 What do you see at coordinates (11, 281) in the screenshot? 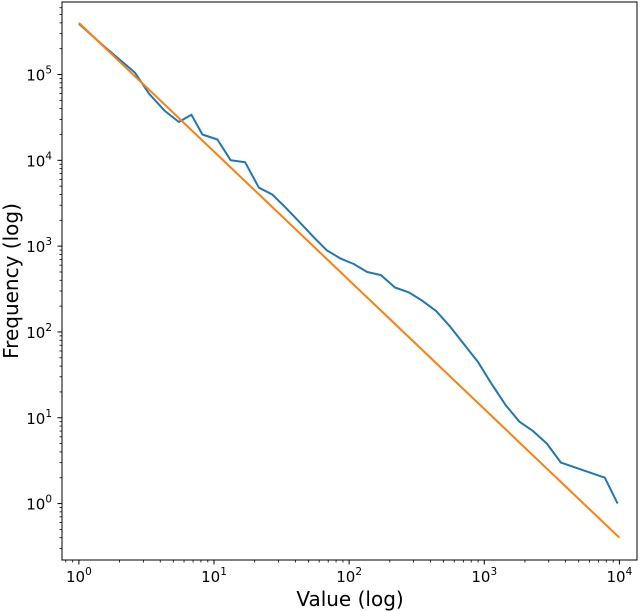
I see `y-axis-title: Frequency (log)` at bounding box center [11, 281].